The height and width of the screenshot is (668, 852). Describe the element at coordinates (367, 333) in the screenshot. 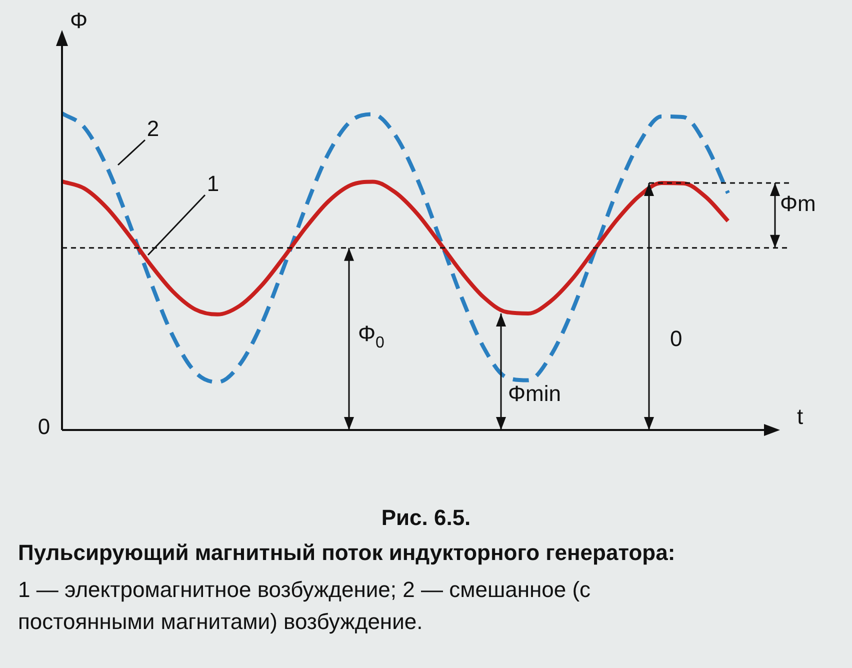

I see `text: Φ` at that location.